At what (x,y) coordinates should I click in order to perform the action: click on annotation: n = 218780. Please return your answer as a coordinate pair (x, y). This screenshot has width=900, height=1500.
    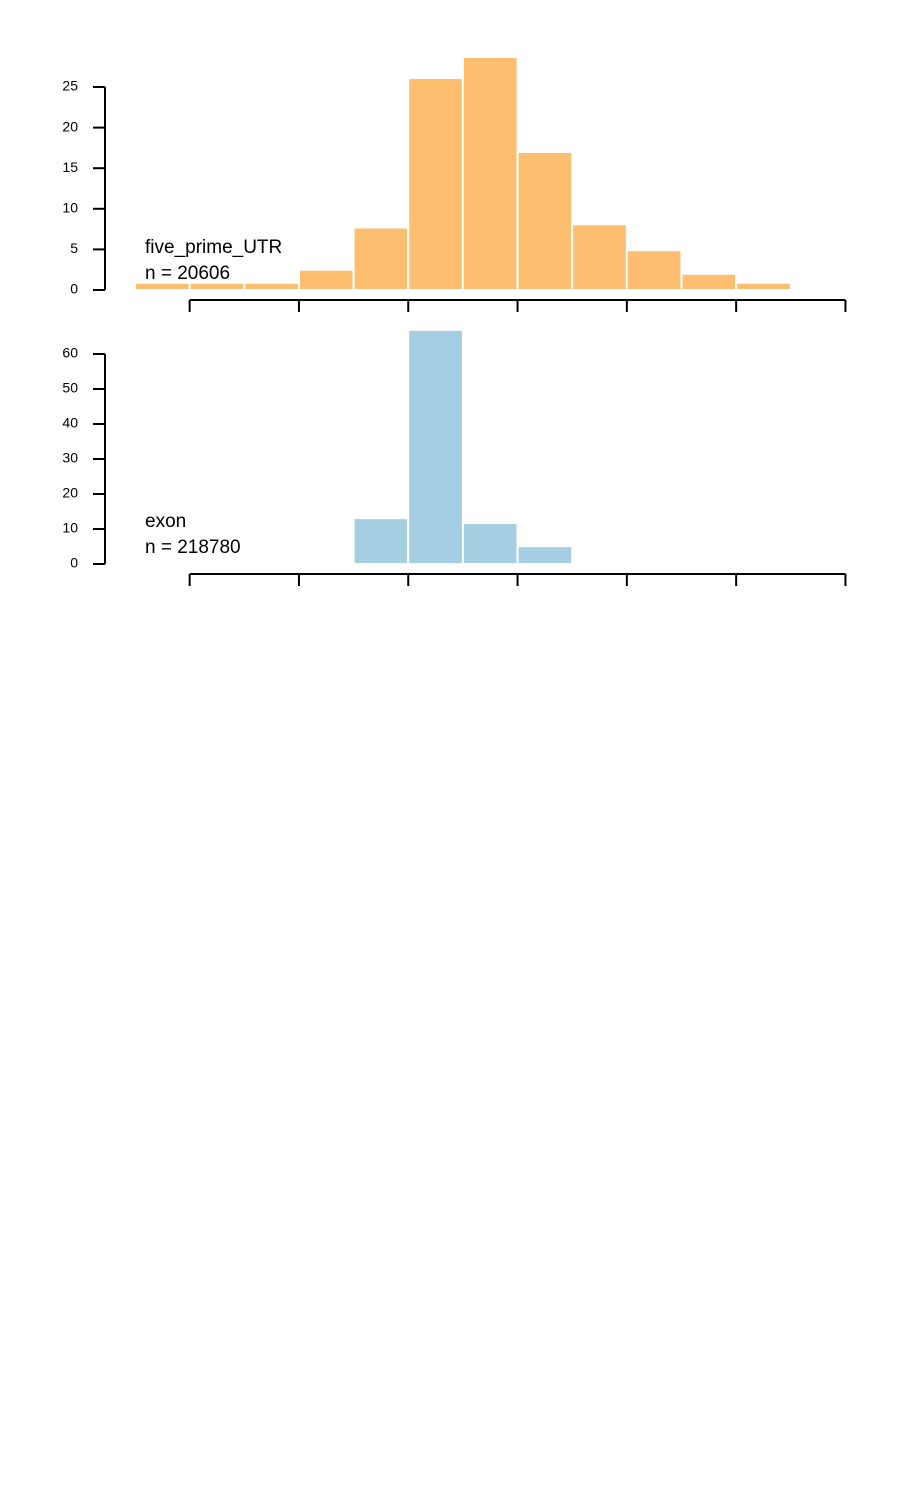
    Looking at the image, I should click on (193, 547).